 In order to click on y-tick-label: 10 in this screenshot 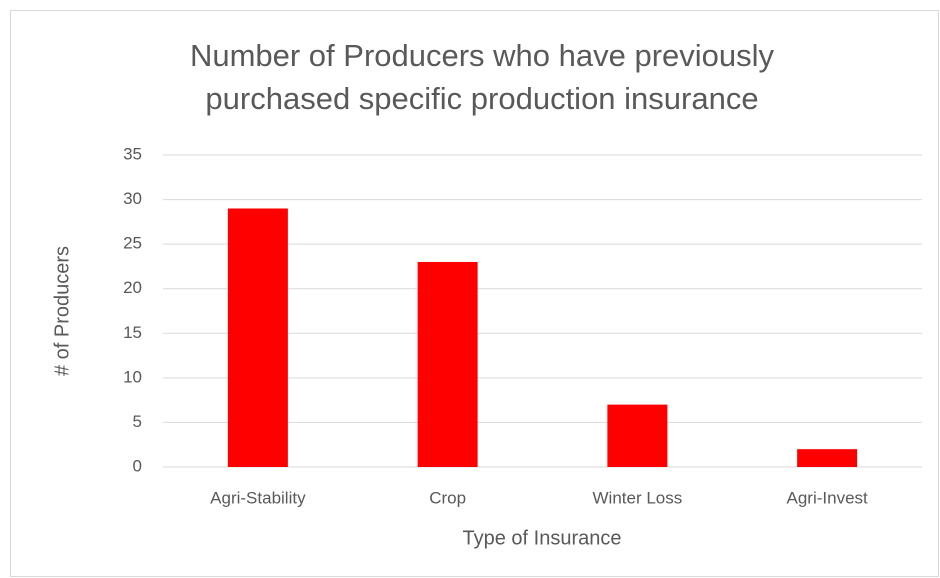, I will do `click(132, 376)`.